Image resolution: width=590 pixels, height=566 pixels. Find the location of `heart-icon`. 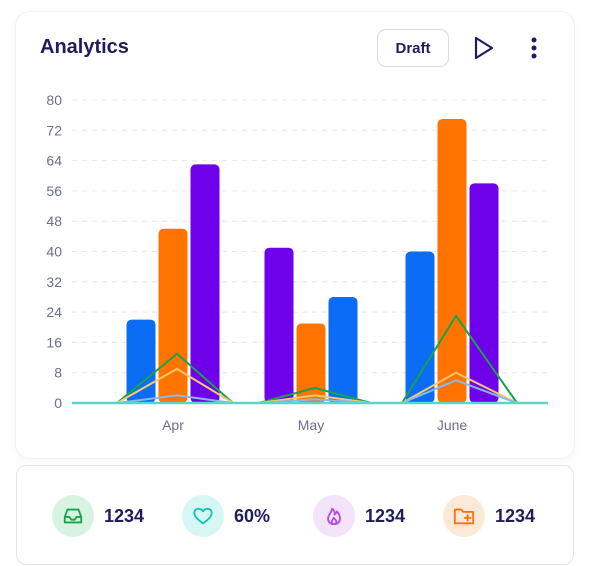

heart-icon is located at coordinates (203, 516).